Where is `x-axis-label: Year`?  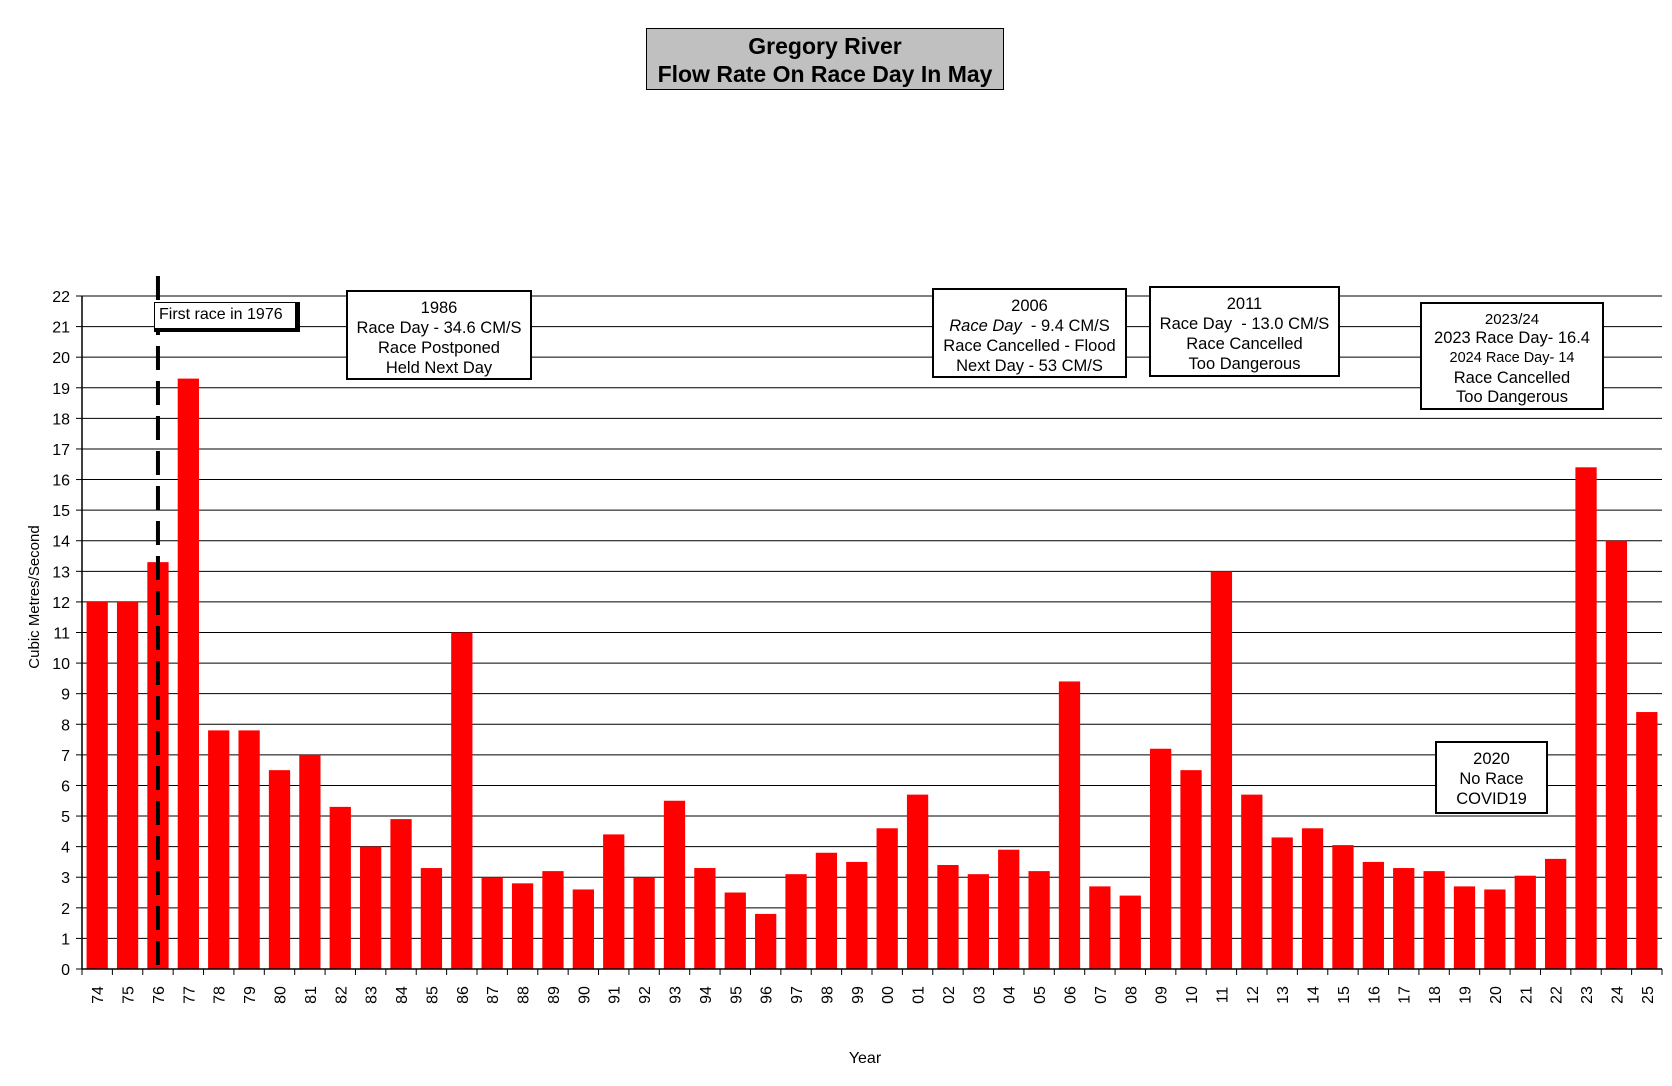
x-axis-label: Year is located at coordinates (865, 1058).